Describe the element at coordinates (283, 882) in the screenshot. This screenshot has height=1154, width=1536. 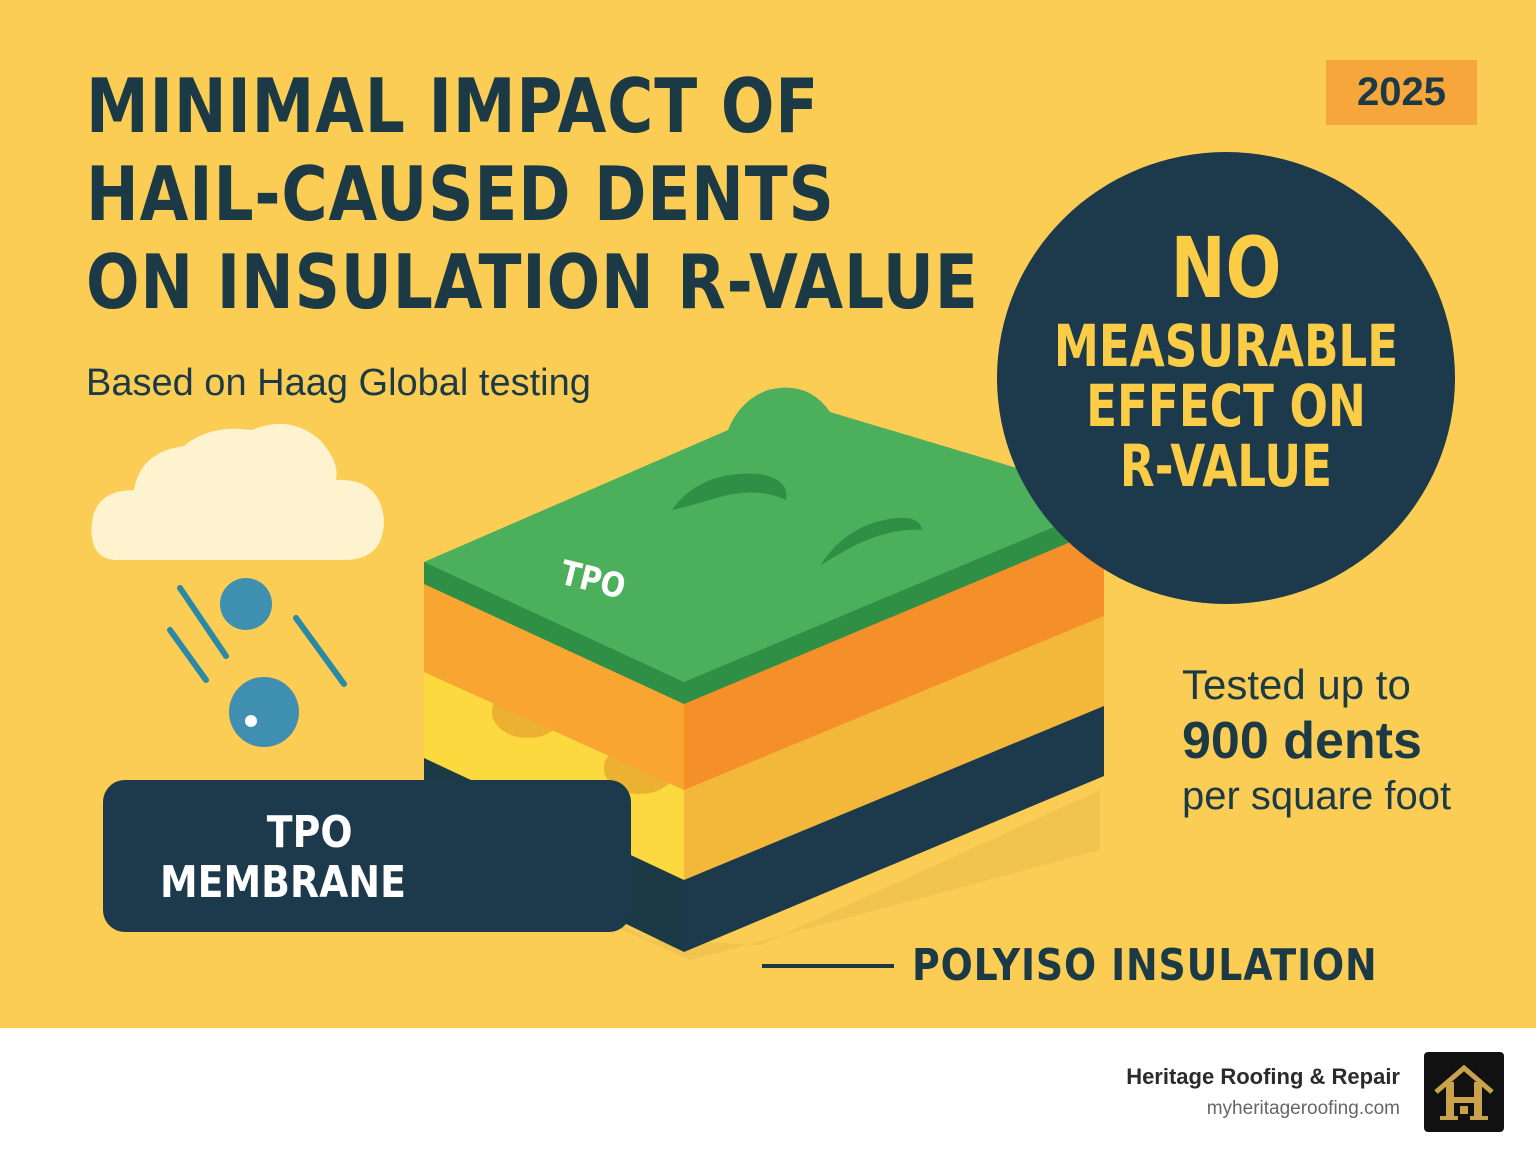
I see `membrane-label-line-2: MEMBRANE` at that location.